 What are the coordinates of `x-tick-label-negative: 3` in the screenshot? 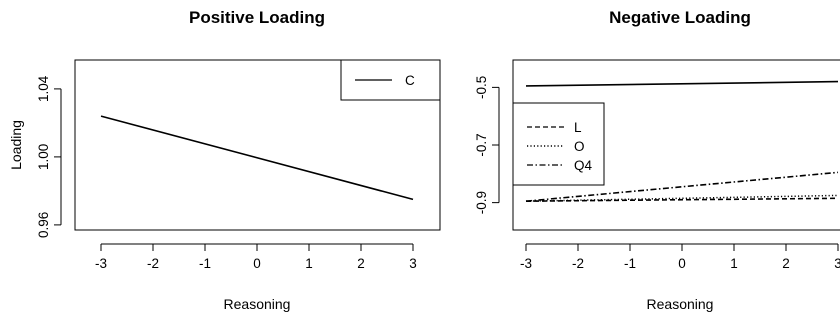 It's located at (837, 263).